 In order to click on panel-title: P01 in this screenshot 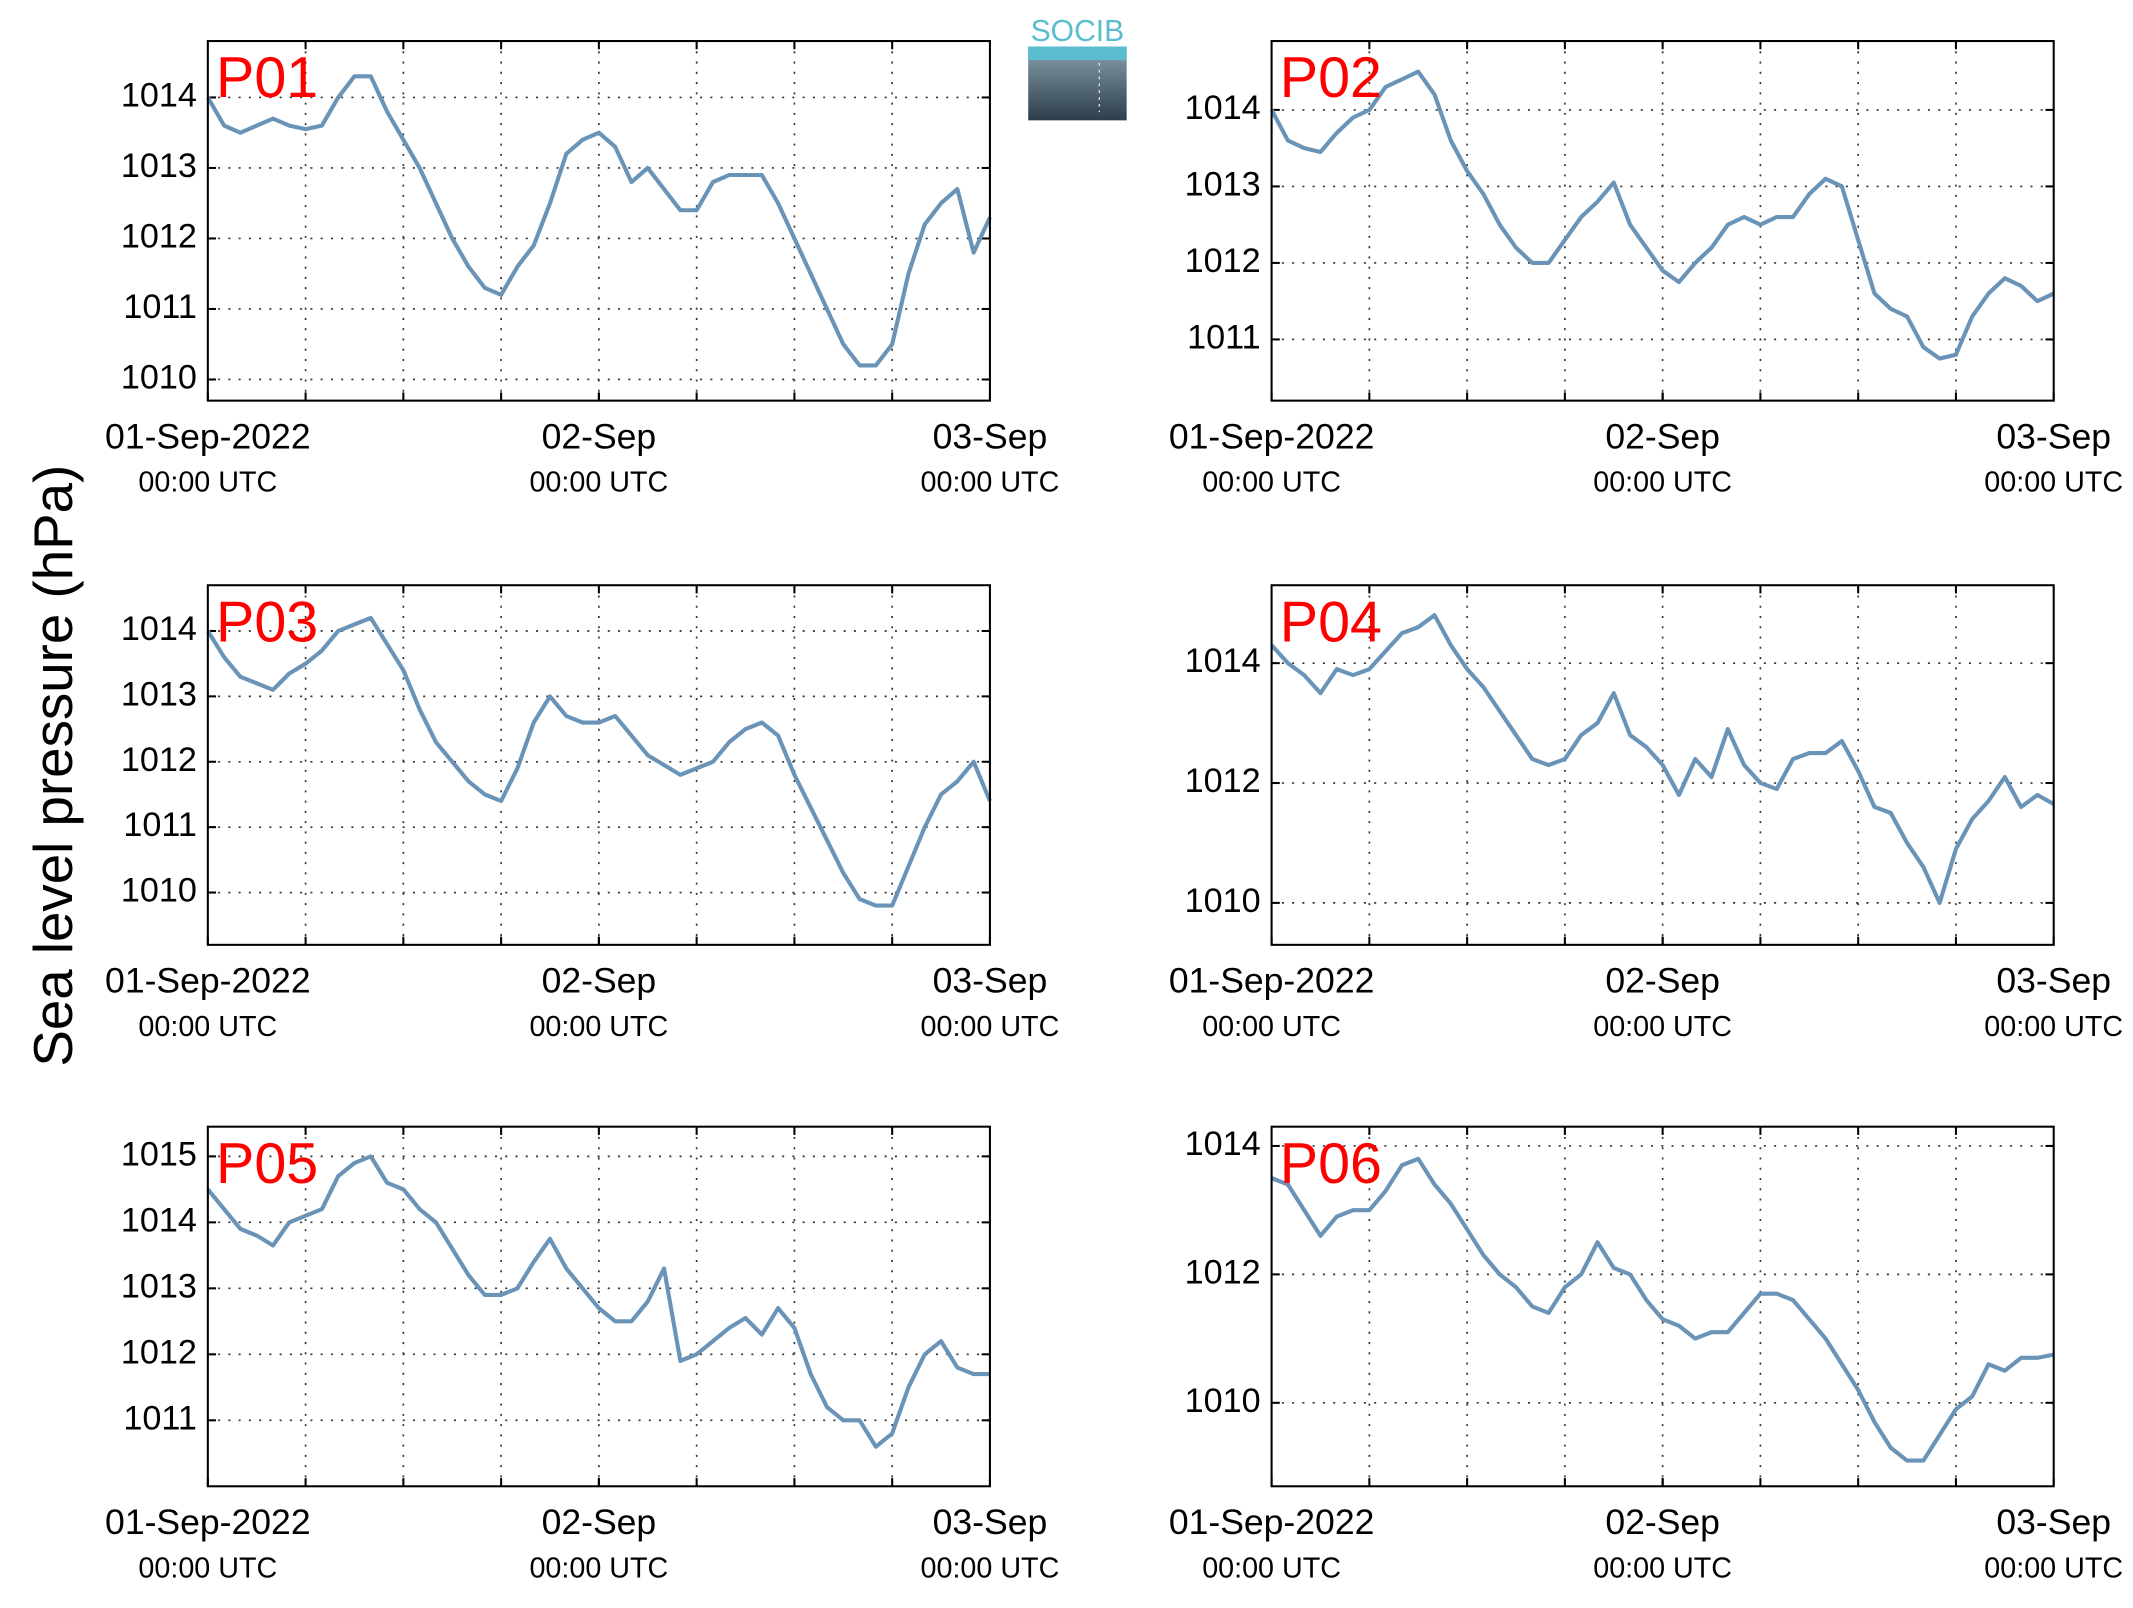, I will do `click(267, 78)`.